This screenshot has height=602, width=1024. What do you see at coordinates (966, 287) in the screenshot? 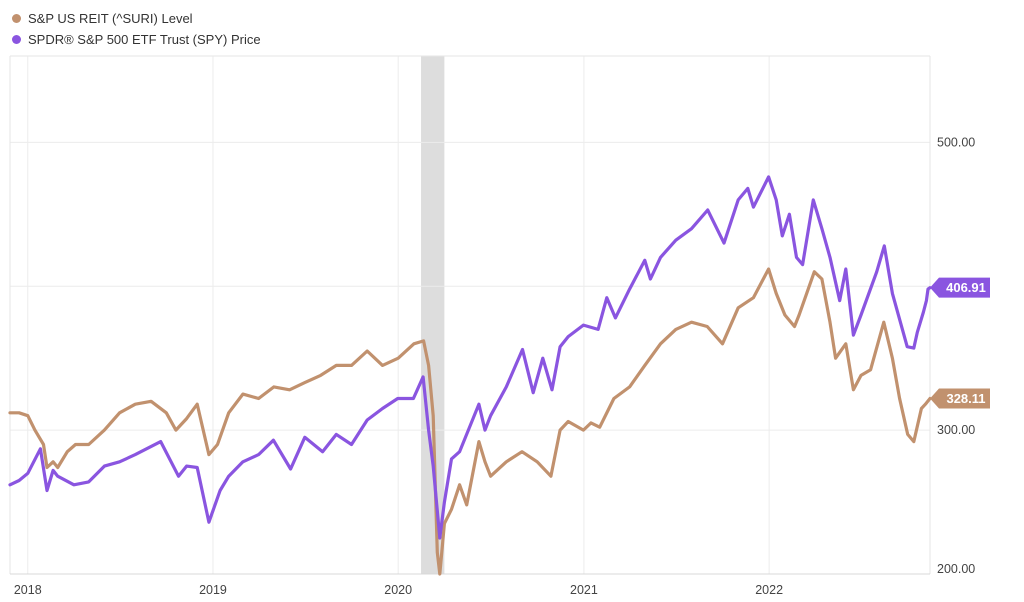
I see `last-value-label-spy: 406.91` at bounding box center [966, 287].